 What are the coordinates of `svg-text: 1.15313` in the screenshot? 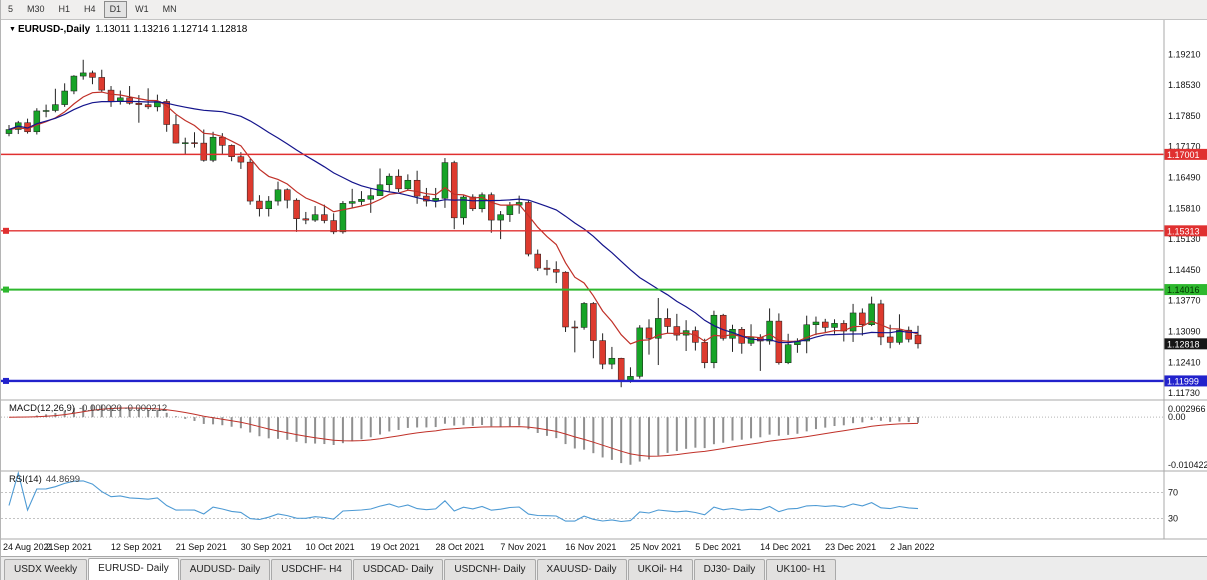 It's located at (1183, 231).